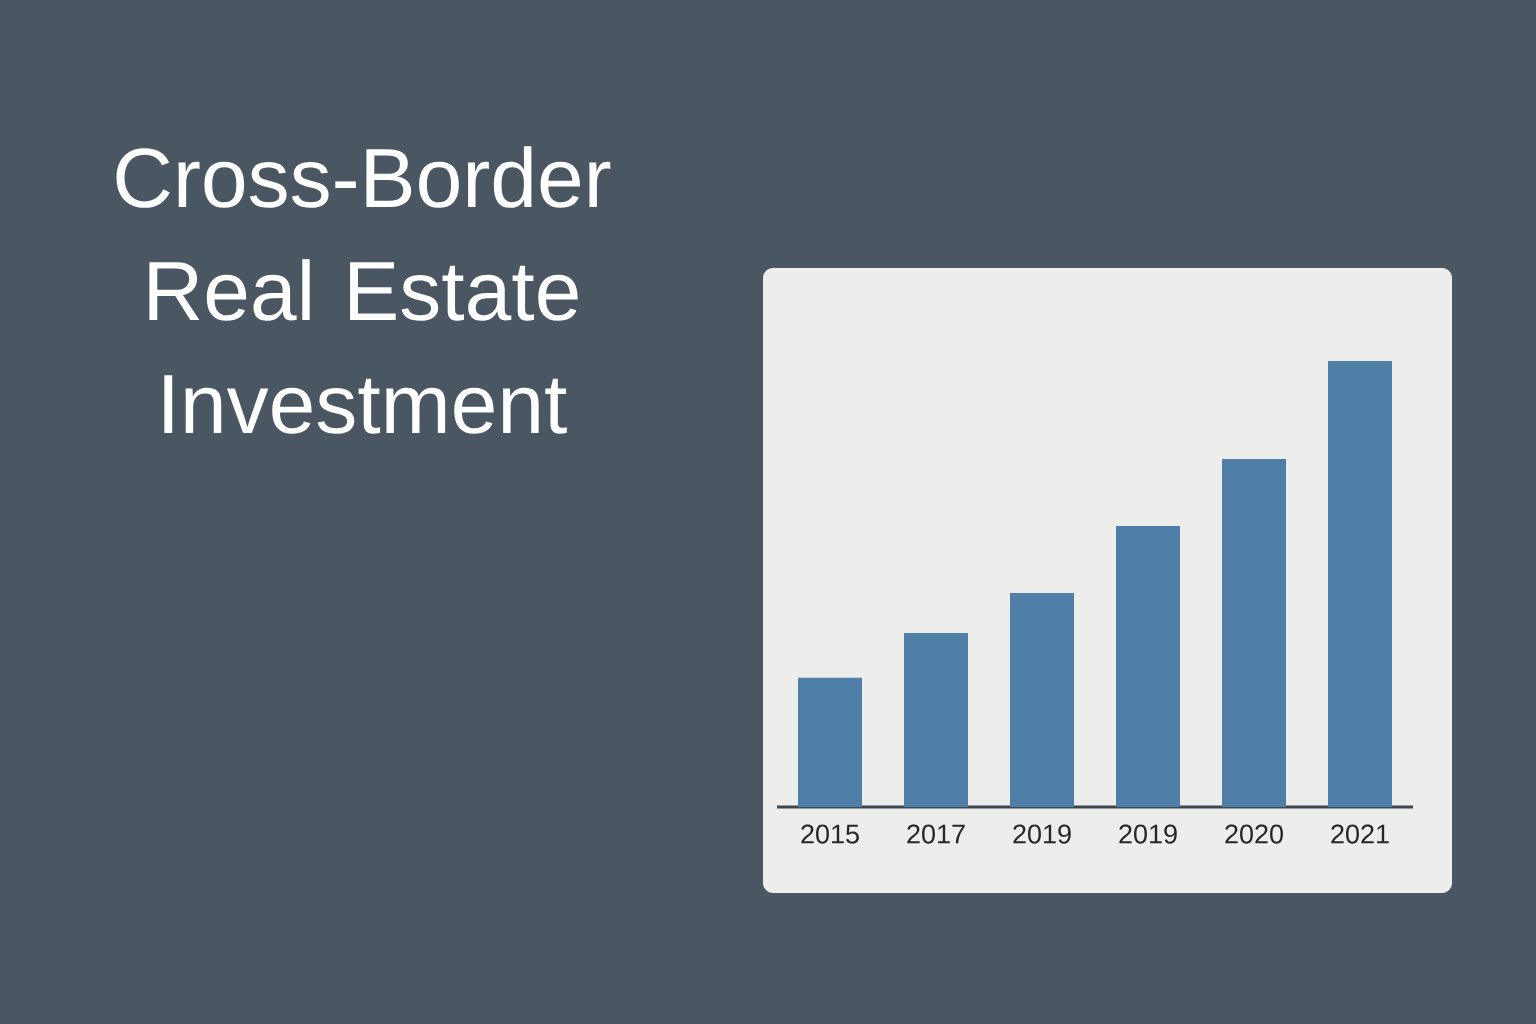 The height and width of the screenshot is (1024, 1536). I want to click on x-tick-label: 2021, so click(1360, 834).